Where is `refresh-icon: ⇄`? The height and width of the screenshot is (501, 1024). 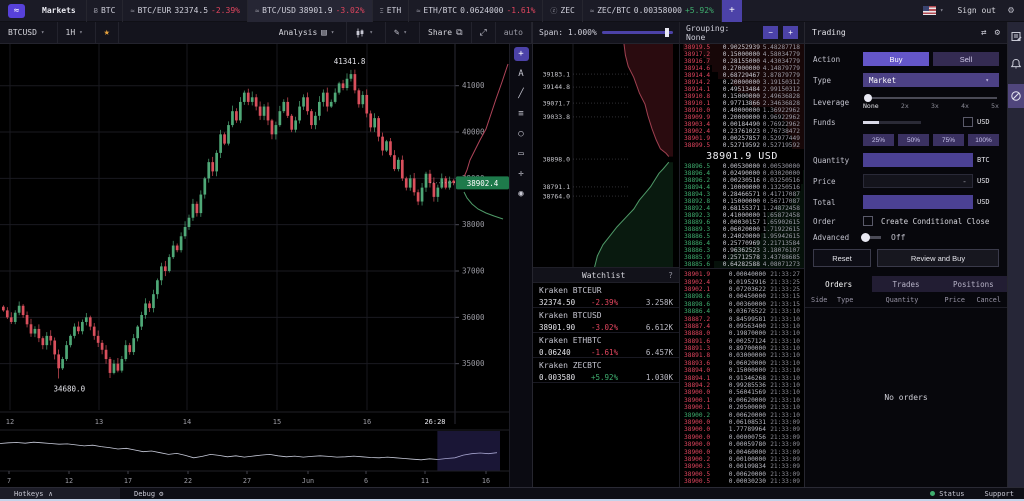 refresh-icon: ⇄ is located at coordinates (984, 32).